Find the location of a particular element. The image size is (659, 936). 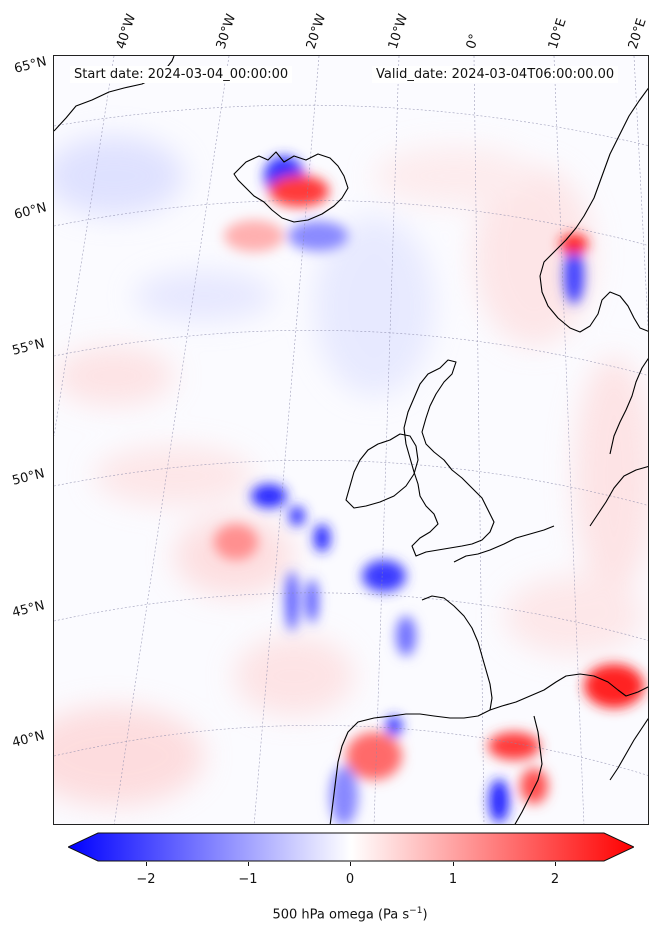

italy-coast is located at coordinates (628, 749).